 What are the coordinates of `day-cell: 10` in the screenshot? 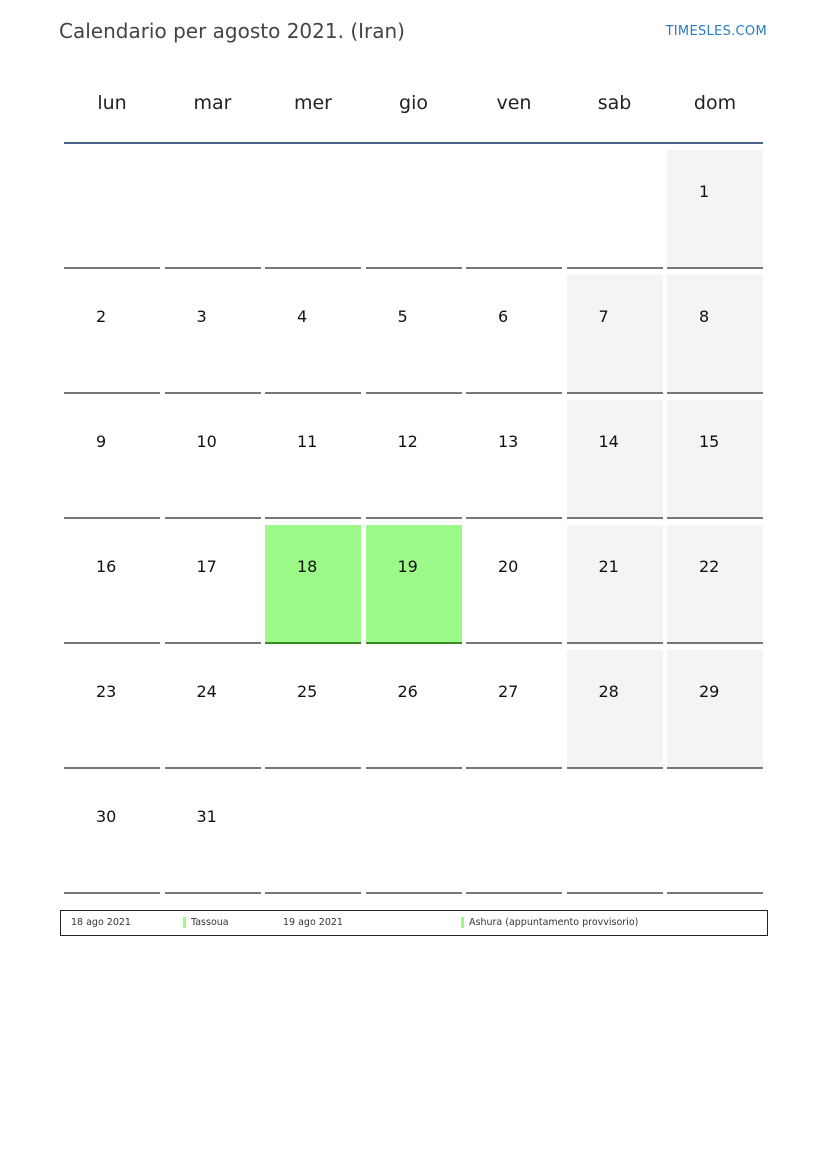 It's located at (212, 459).